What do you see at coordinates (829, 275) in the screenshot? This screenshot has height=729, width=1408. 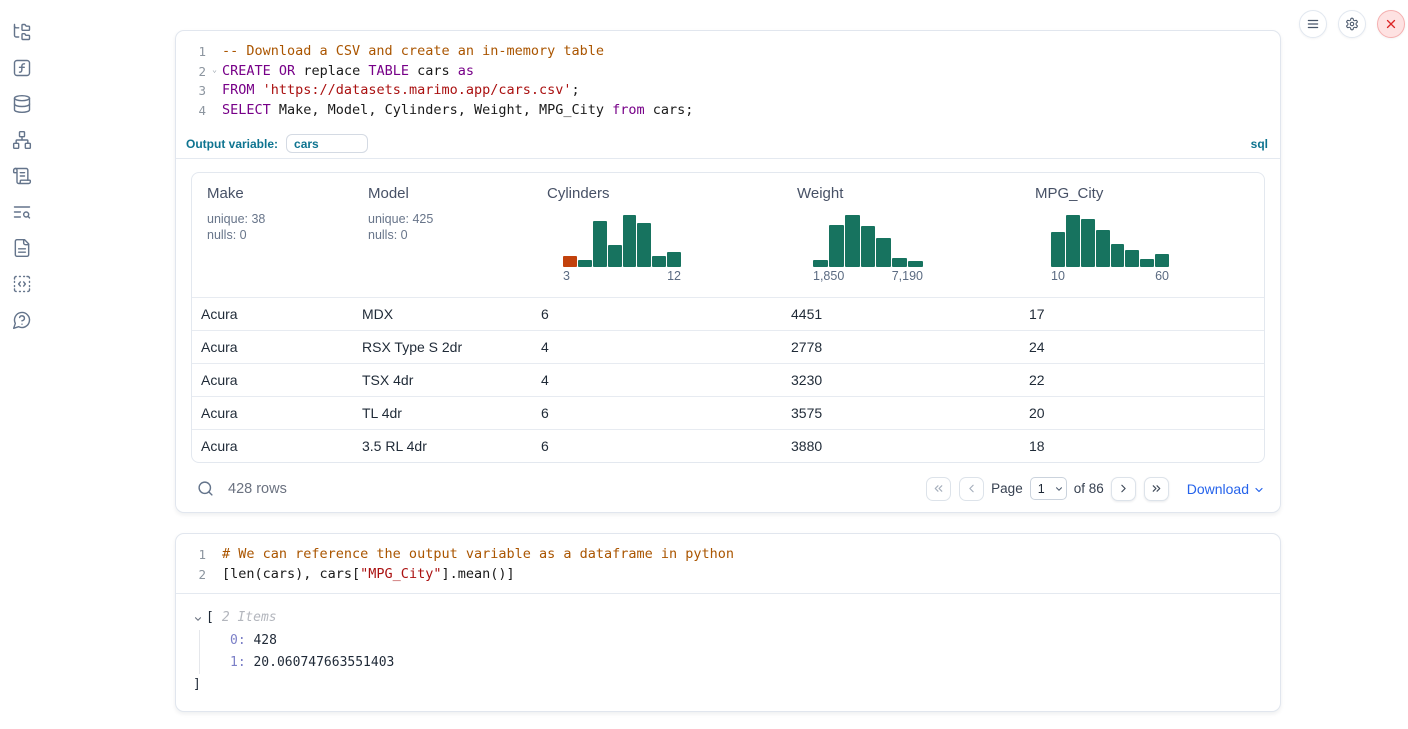 I see `axis-min-label: 1,850` at bounding box center [829, 275].